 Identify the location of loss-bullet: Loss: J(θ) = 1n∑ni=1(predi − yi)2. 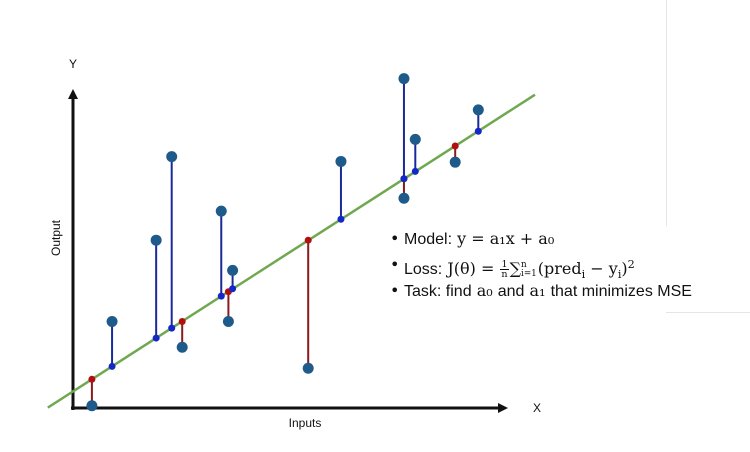
(540, 267).